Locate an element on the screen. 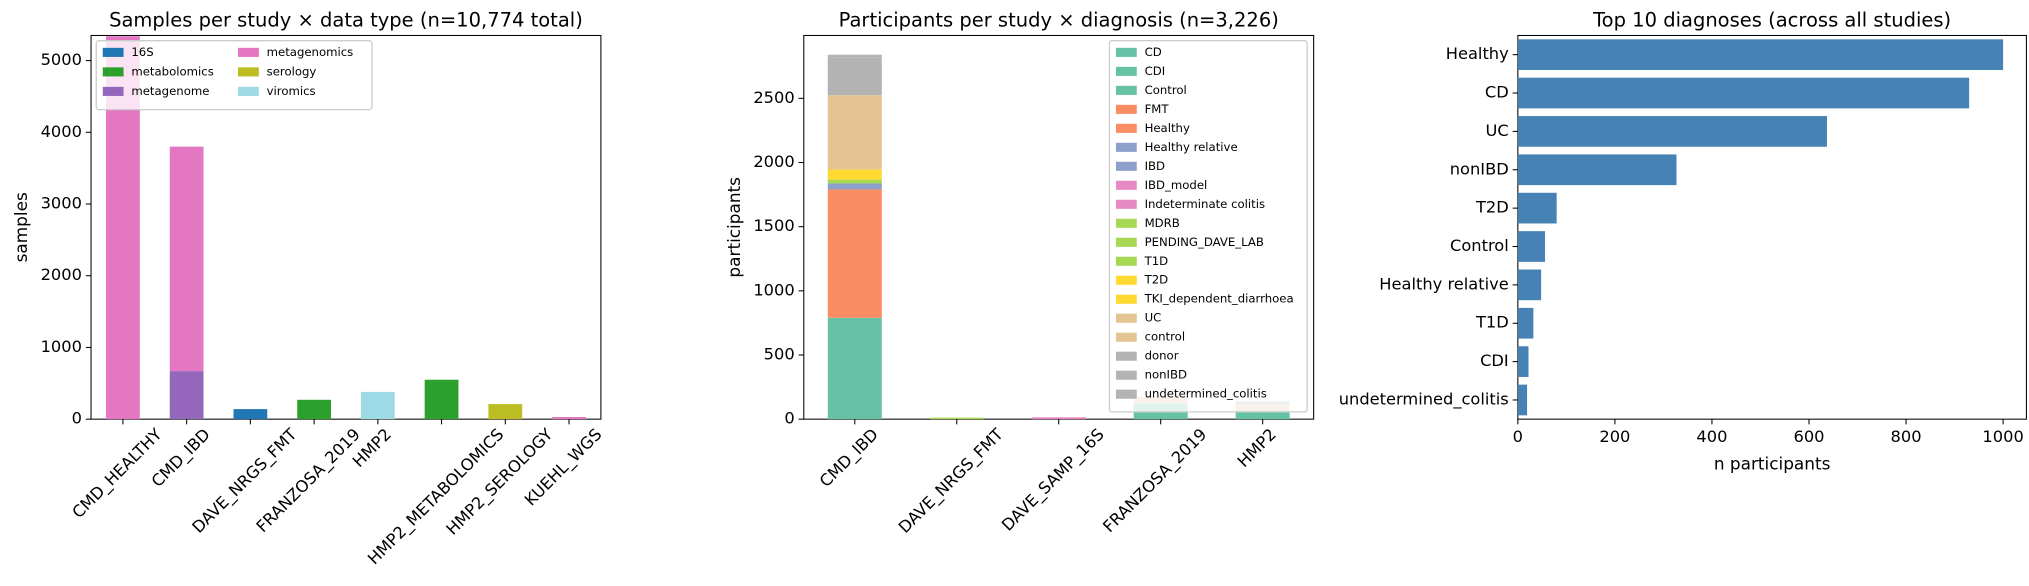 This screenshot has height=586, width=2029. x-tick-label: CMD_IBD is located at coordinates (849, 458).